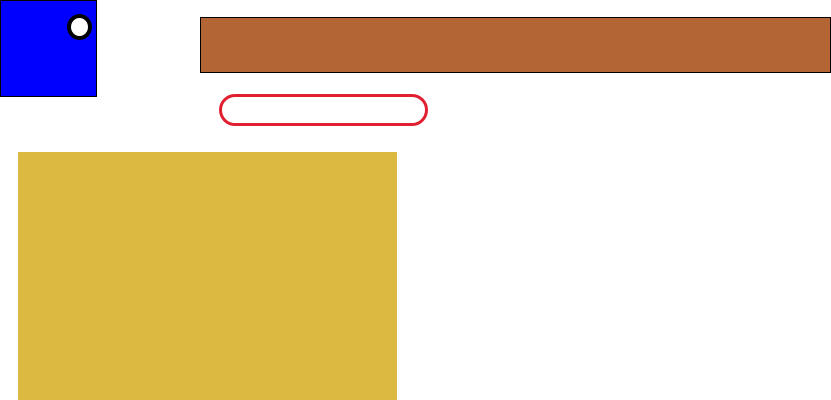  Describe the element at coordinates (515, 45) in the screenshot. I see `brown-bar` at that location.